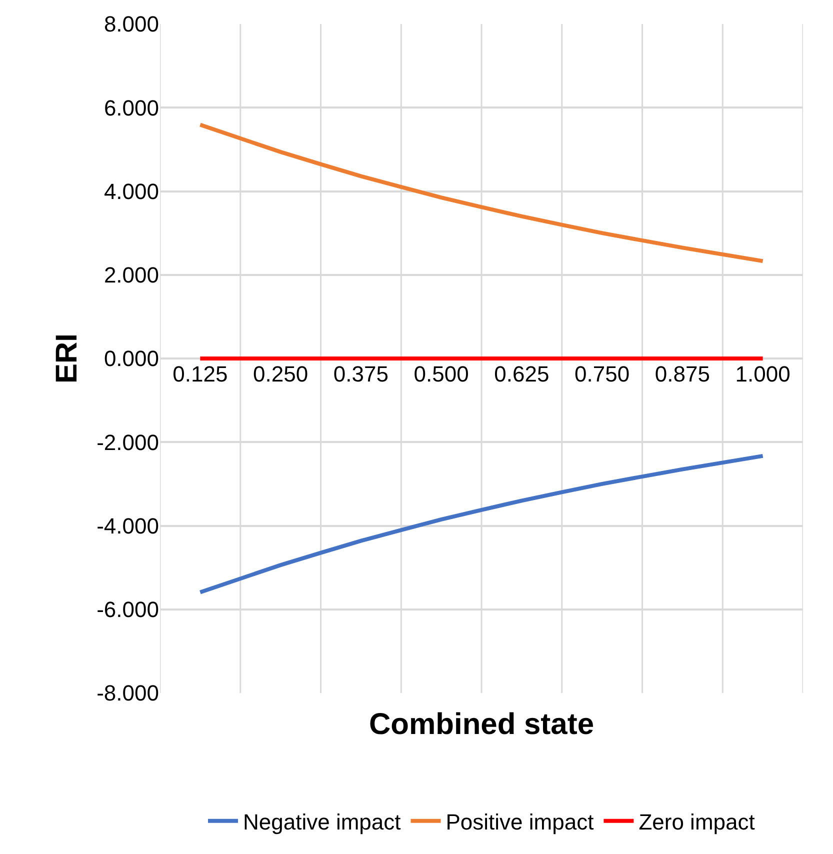  I want to click on y-tick-label: -2.000, so click(127, 442).